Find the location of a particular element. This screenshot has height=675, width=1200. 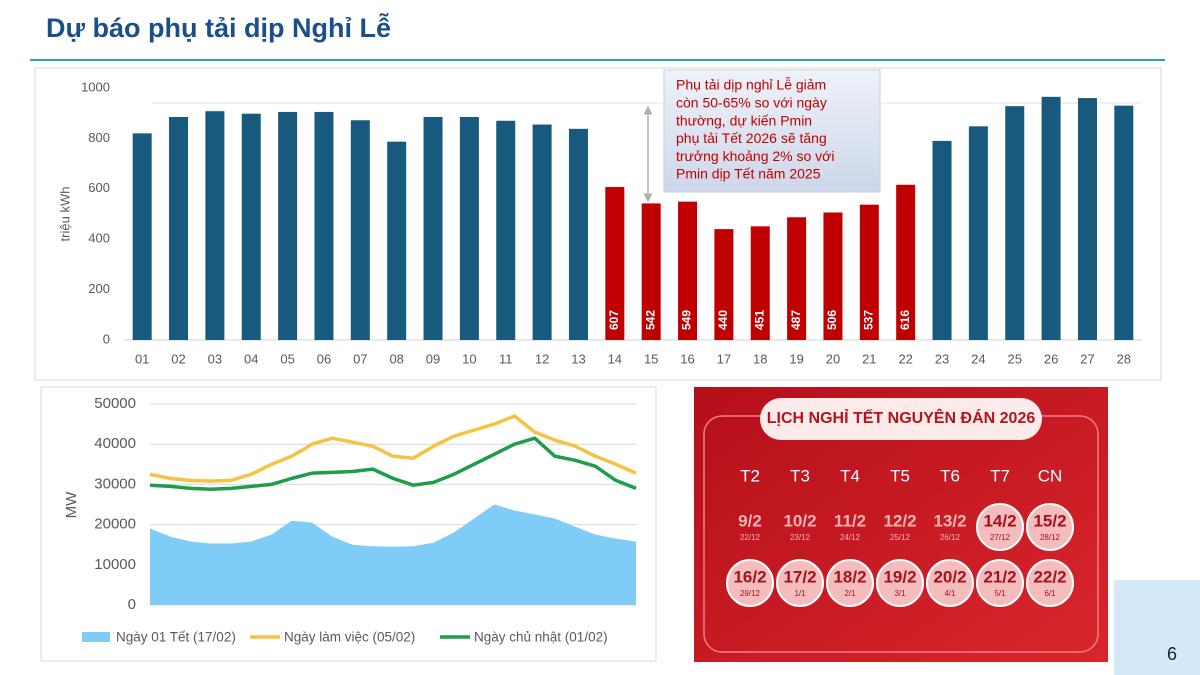

x-tick-label: 18 is located at coordinates (760, 358).